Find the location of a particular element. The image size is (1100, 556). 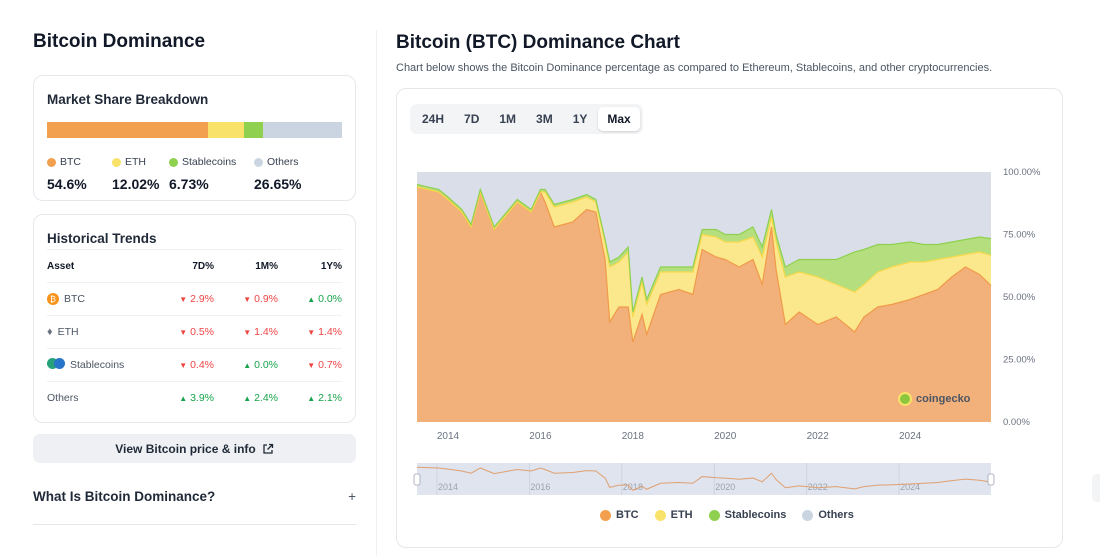

navigator-btc-line is located at coordinates (704, 478).